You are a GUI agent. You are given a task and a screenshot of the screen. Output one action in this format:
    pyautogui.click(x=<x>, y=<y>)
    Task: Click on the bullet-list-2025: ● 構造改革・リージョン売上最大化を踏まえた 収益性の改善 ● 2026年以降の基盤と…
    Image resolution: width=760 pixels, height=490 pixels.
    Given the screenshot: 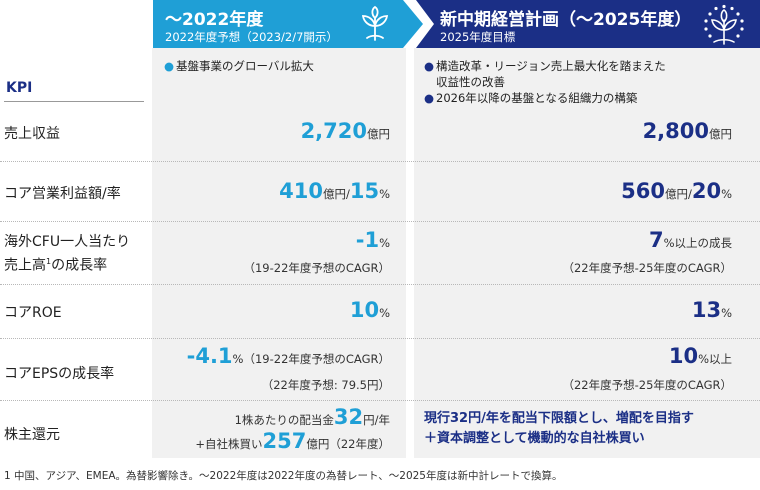 What is the action you would take?
    pyautogui.click(x=589, y=82)
    